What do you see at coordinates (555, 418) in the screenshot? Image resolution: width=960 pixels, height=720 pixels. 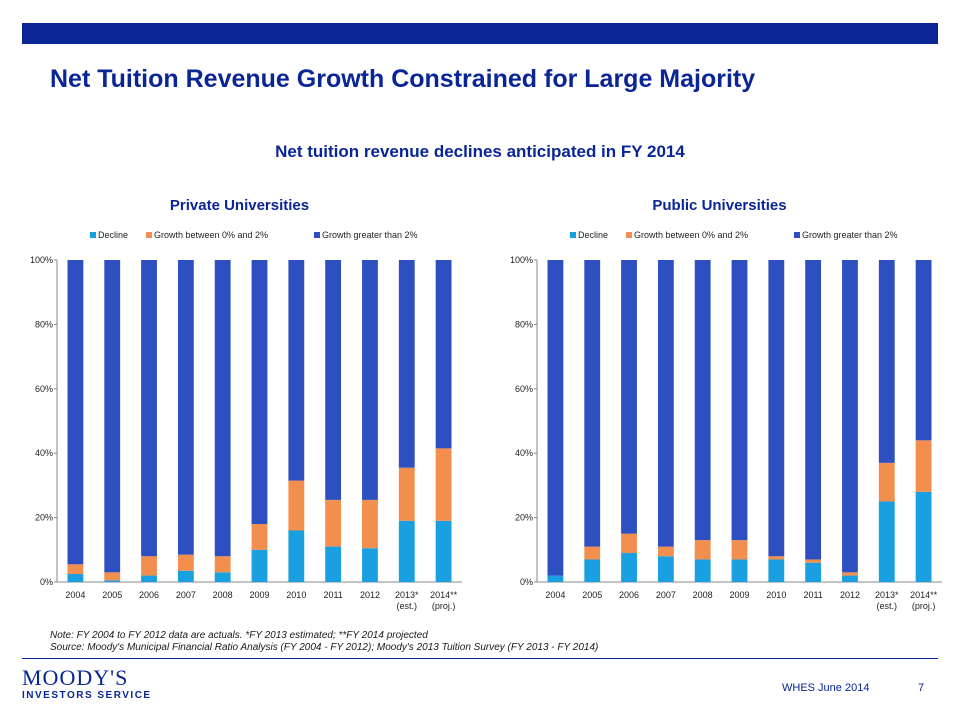 I see `bar-growth-greater-than-2-2004` at bounding box center [555, 418].